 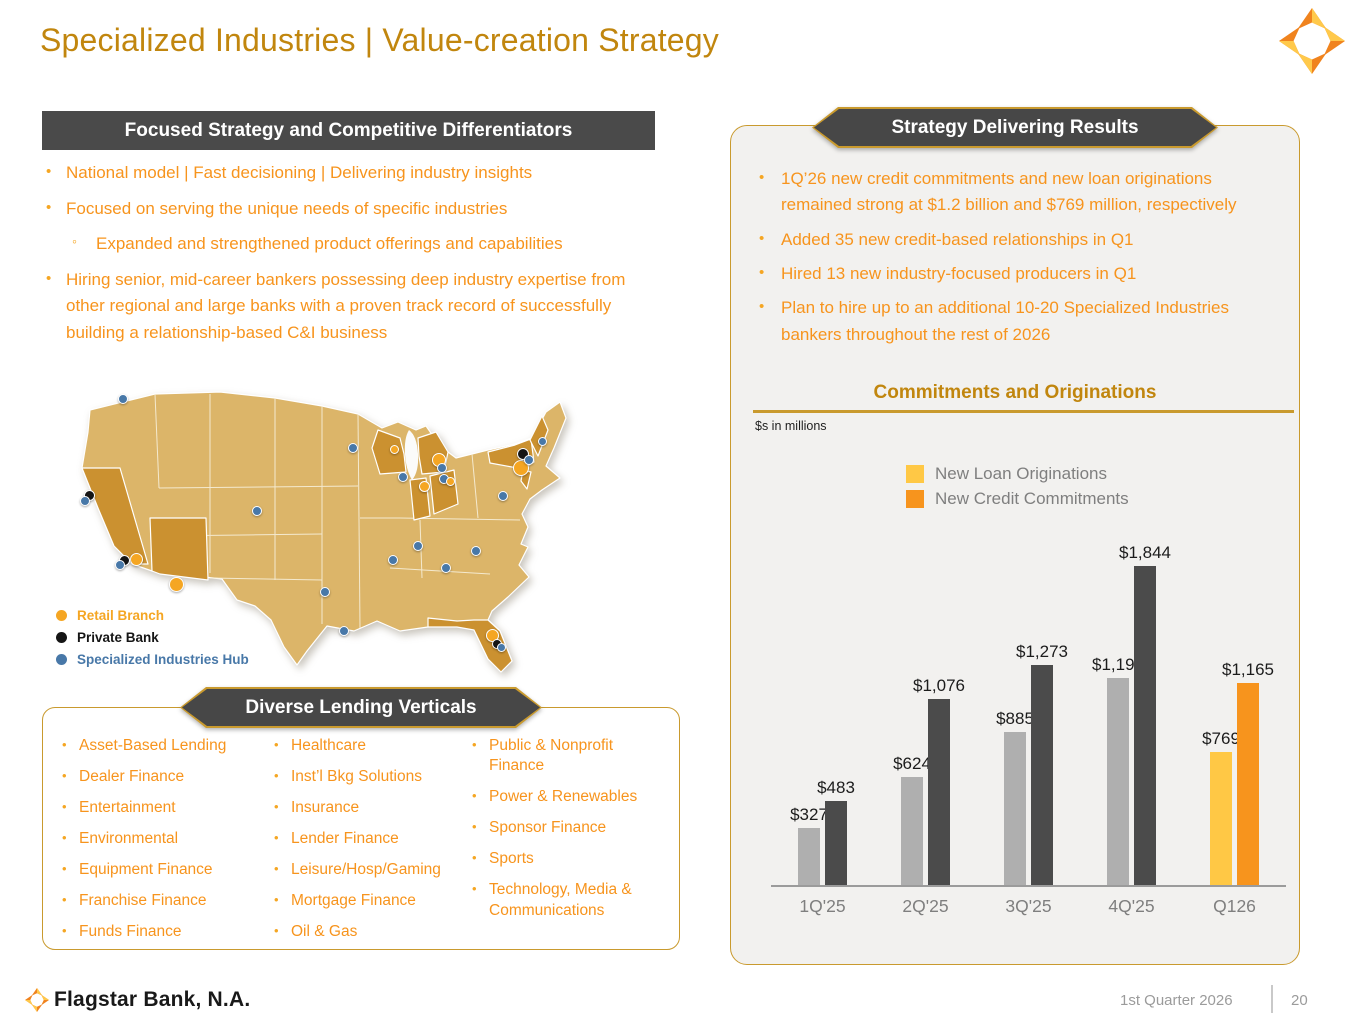 I want to click on map-legend-row: Retail Branch, so click(x=152, y=615).